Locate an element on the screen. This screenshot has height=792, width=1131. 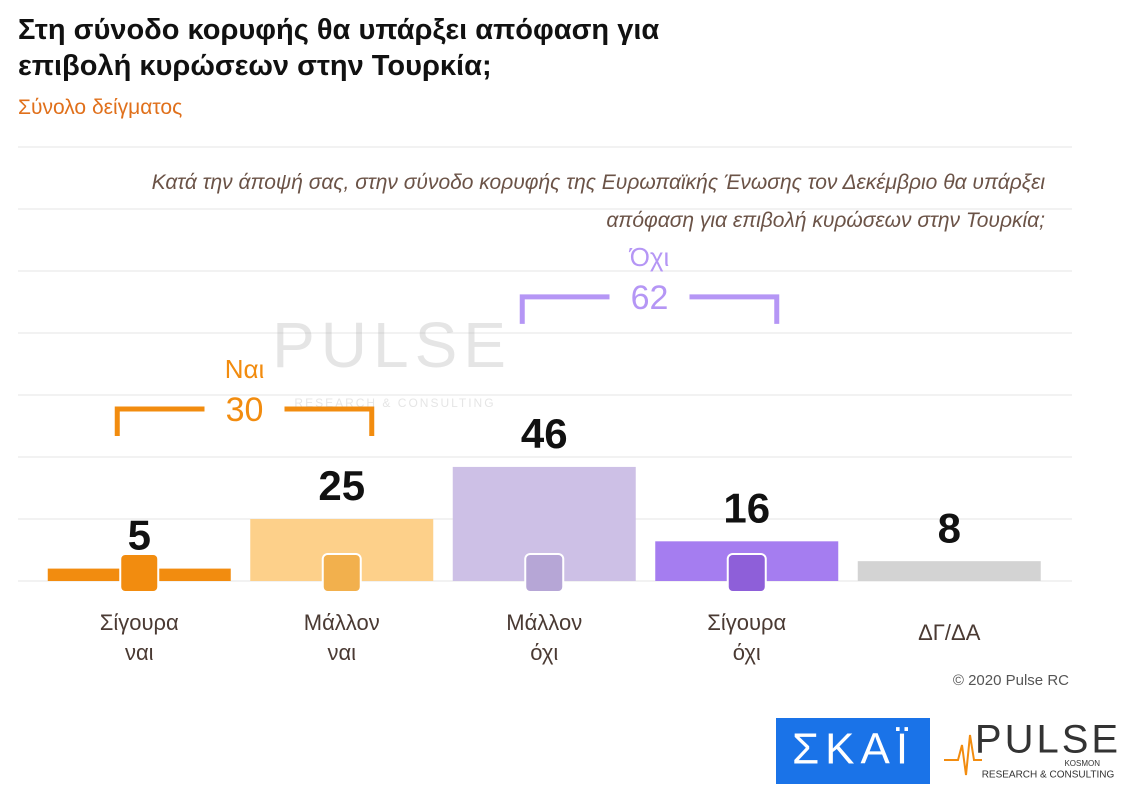
watermark-tagline: RESEARCH & CONSULTING is located at coordinates (394, 403).